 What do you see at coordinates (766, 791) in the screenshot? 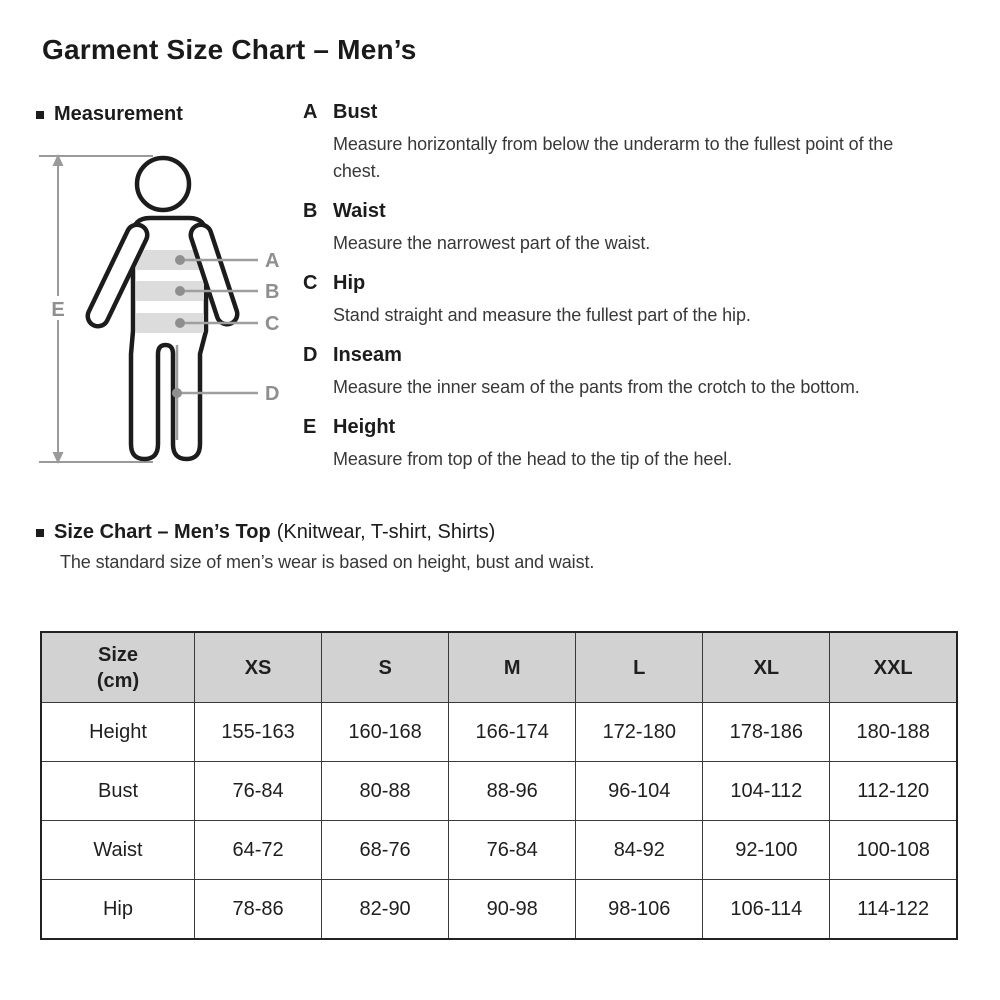
I see `table-cell: 104-112` at bounding box center [766, 791].